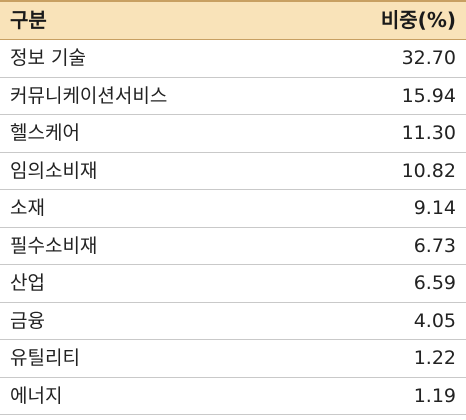 Image resolution: width=466 pixels, height=420 pixels. What do you see at coordinates (89, 95) in the screenshot?
I see `sector-name: 커뮤니케이션서비스` at bounding box center [89, 95].